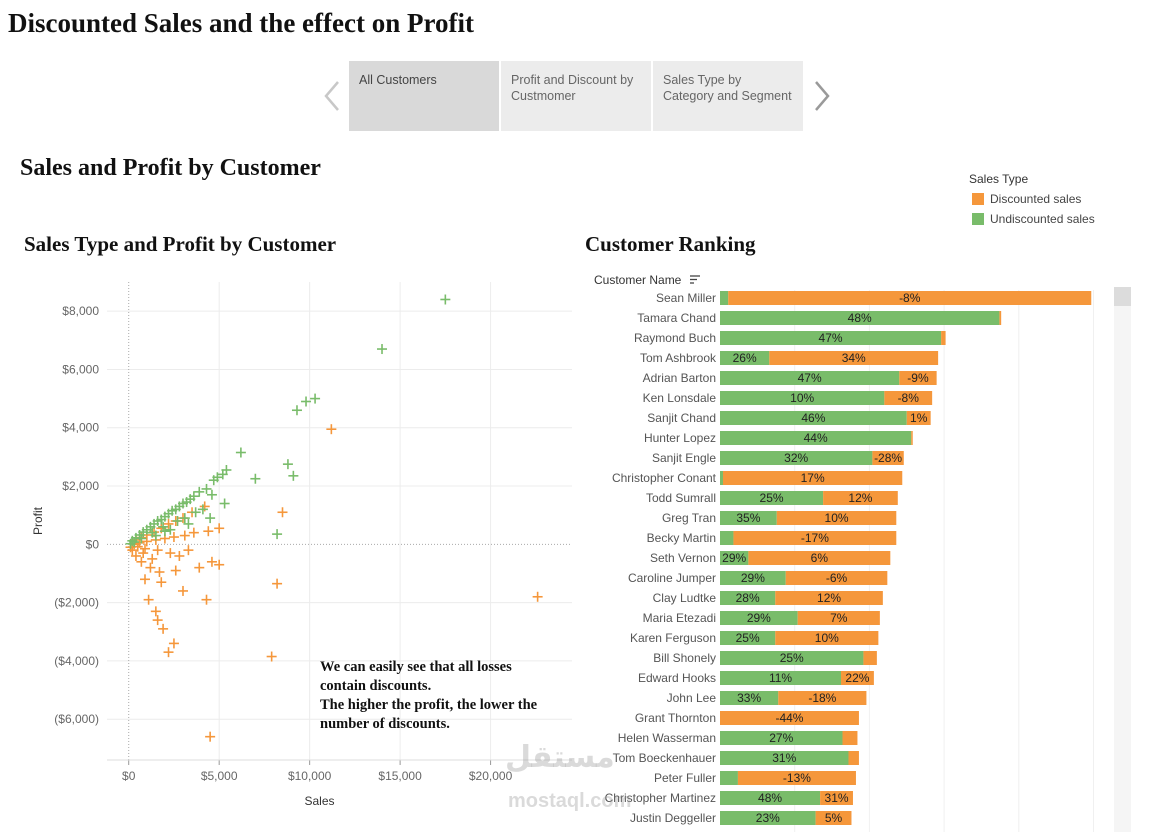 This screenshot has height=832, width=1152. What do you see at coordinates (93, 544) in the screenshot?
I see `y-tick-label: $0` at bounding box center [93, 544].